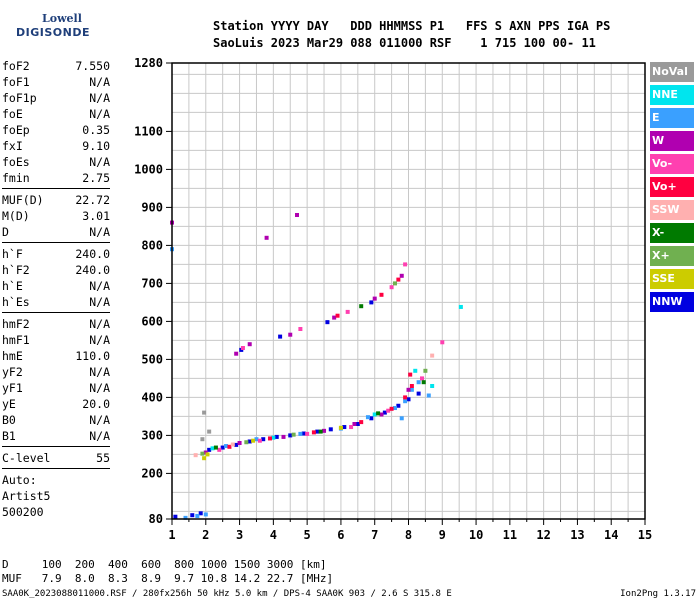 Image resolution: width=700 pixels, height=600 pixels. Describe the element at coordinates (56, 114) in the screenshot. I see `param-row: foE N/A` at that location.